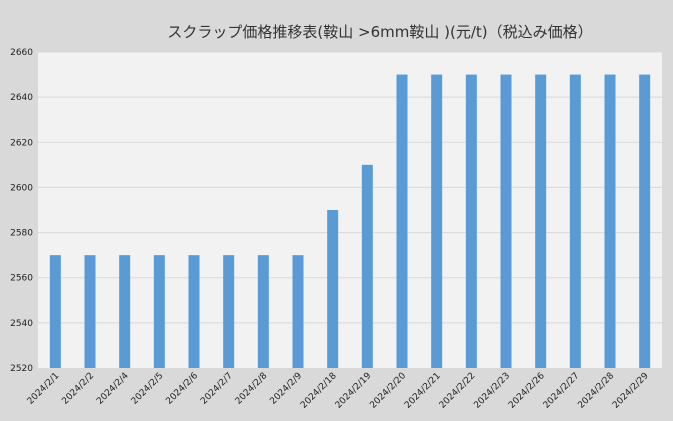  I want to click on y-tick-label: 2540, so click(21, 324).